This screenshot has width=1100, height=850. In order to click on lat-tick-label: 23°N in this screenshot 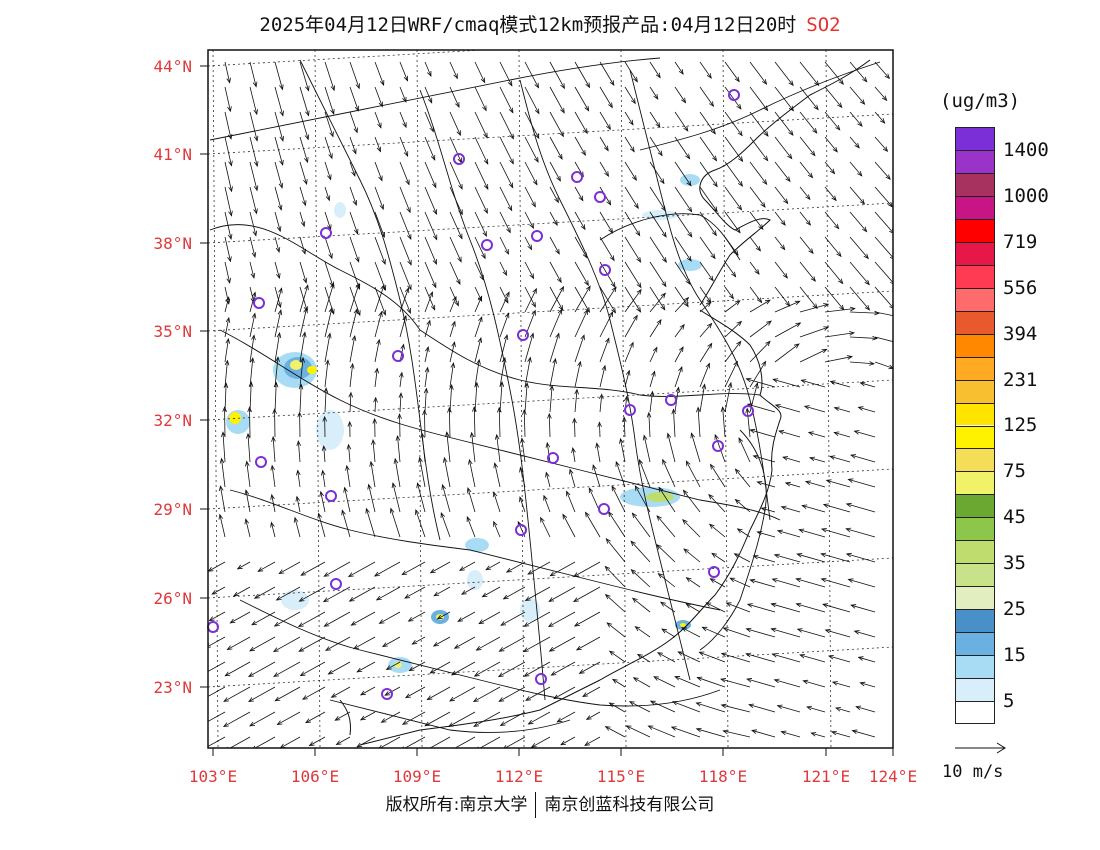, I will do `click(172, 687)`.